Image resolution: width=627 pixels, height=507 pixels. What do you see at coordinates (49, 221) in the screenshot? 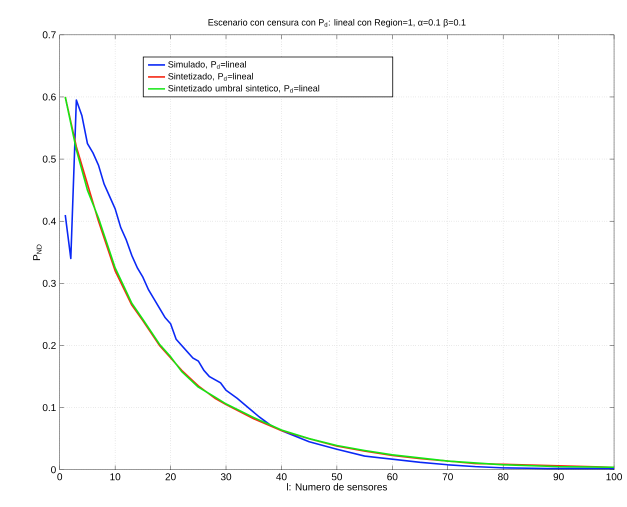
I see `y-tick-label: 0.4` at bounding box center [49, 221].